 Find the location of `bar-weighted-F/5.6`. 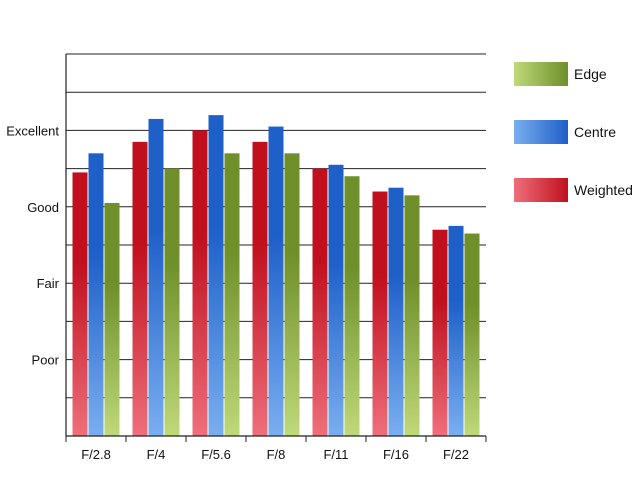

bar-weighted-F/5.6 is located at coordinates (200, 283).